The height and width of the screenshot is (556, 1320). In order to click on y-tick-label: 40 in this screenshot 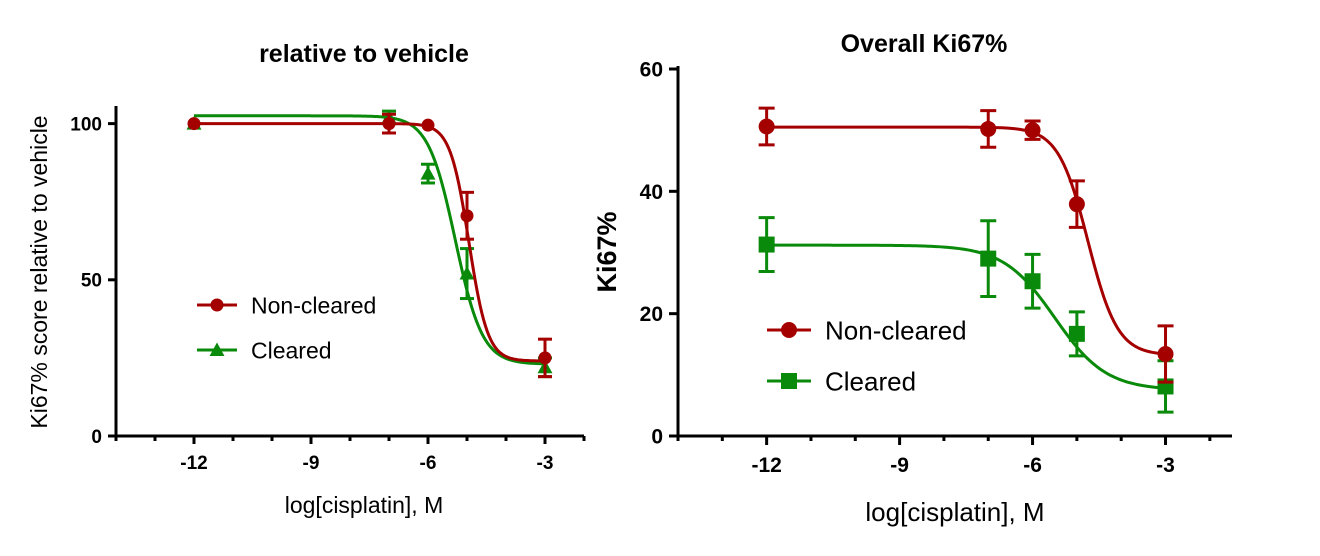, I will do `click(651, 192)`.